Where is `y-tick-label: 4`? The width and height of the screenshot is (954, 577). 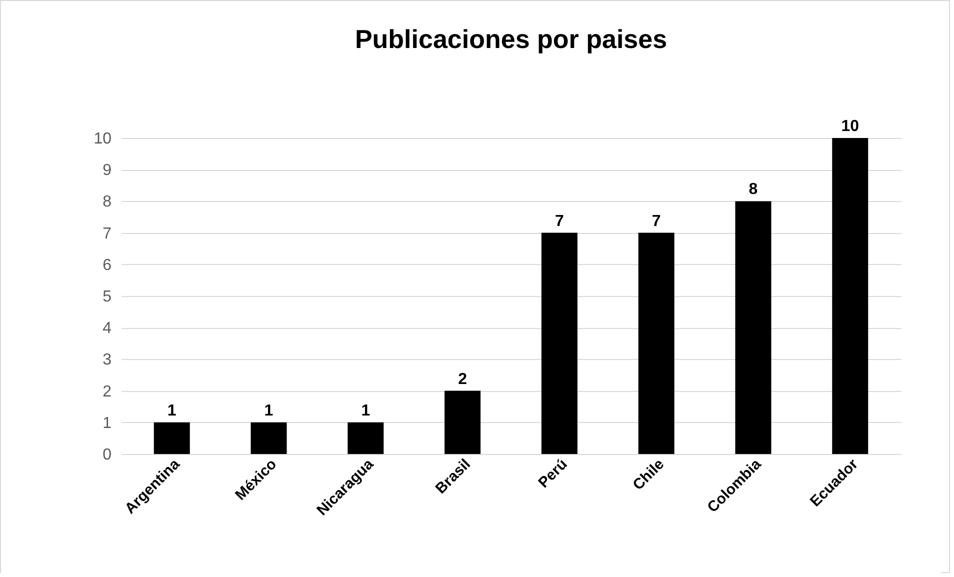 y-tick-label: 4 is located at coordinates (107, 329).